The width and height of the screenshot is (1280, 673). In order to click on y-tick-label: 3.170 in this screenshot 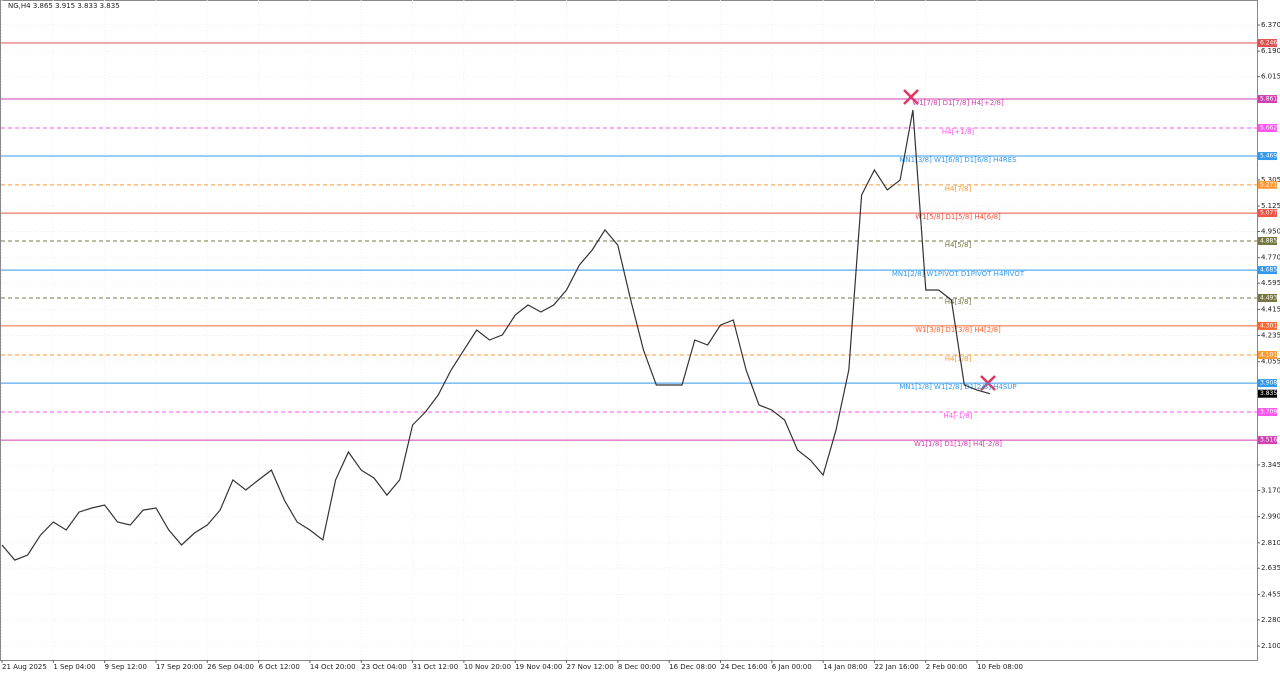, I will do `click(1270, 490)`.